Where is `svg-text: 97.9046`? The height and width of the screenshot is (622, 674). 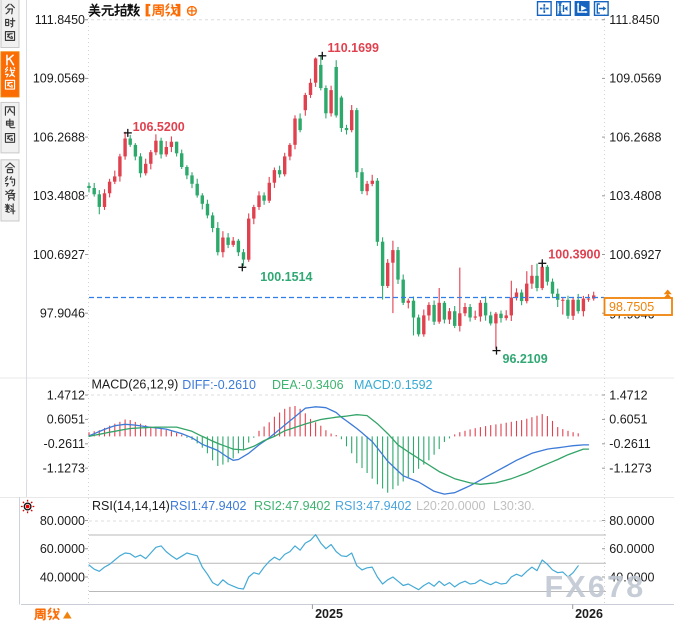 svg-text: 97.9046 is located at coordinates (62, 314).